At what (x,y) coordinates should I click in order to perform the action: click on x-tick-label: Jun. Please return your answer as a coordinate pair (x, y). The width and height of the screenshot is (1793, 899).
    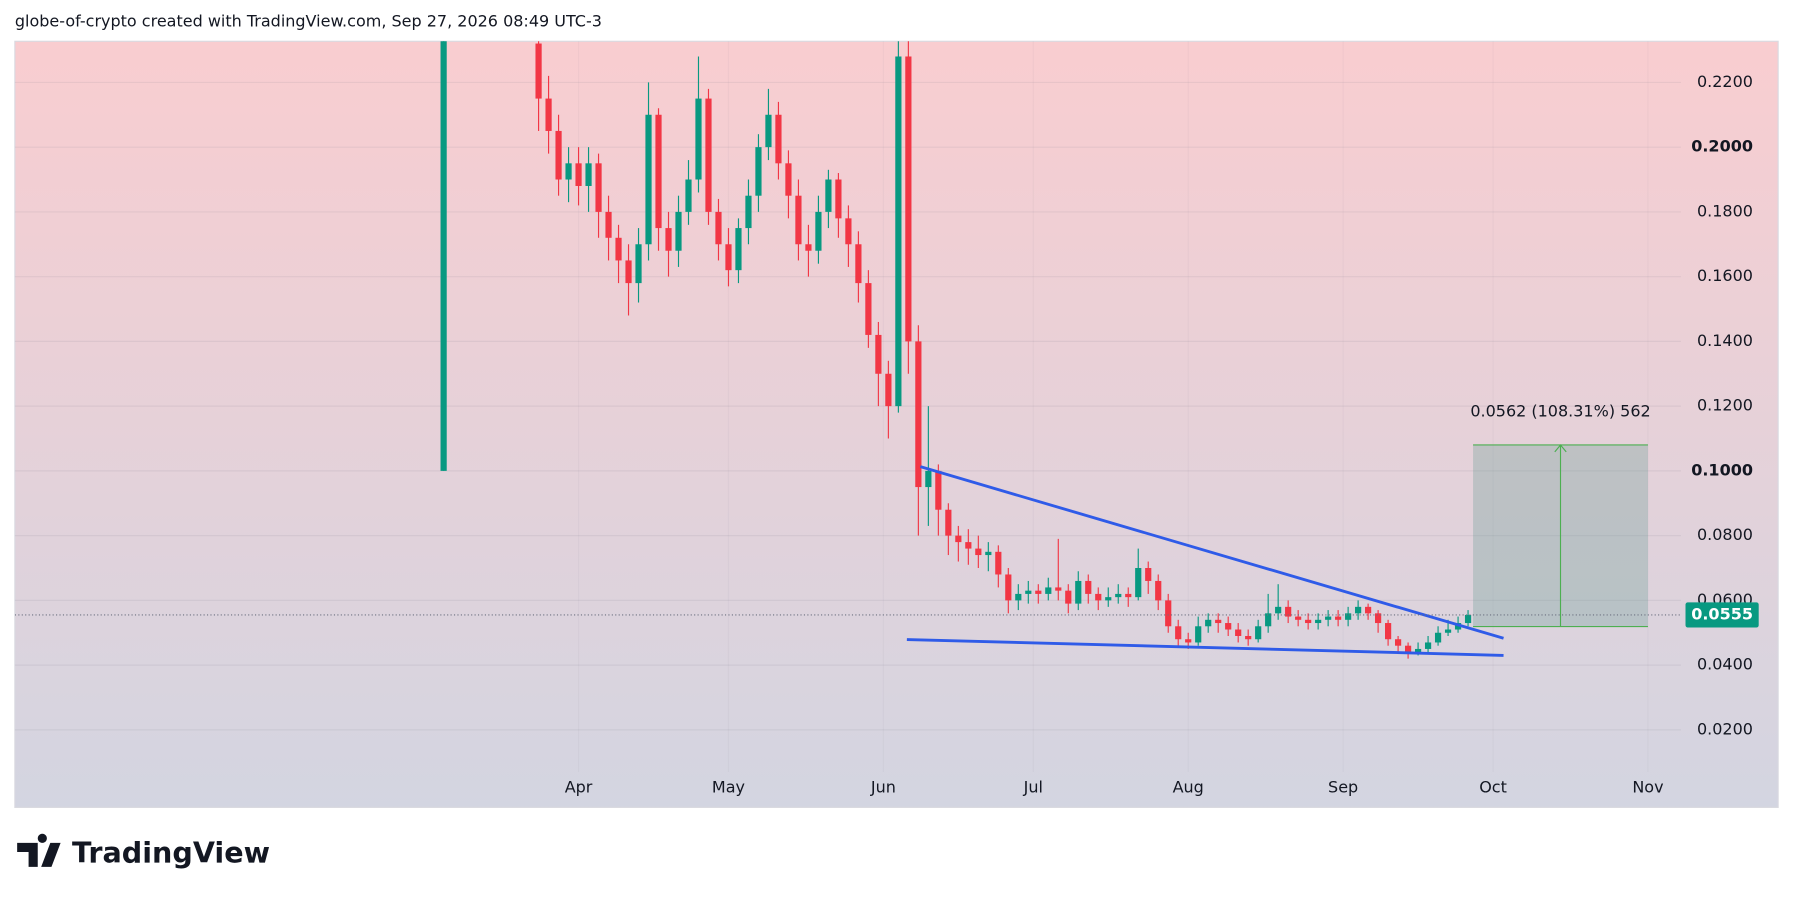
    Looking at the image, I should click on (883, 786).